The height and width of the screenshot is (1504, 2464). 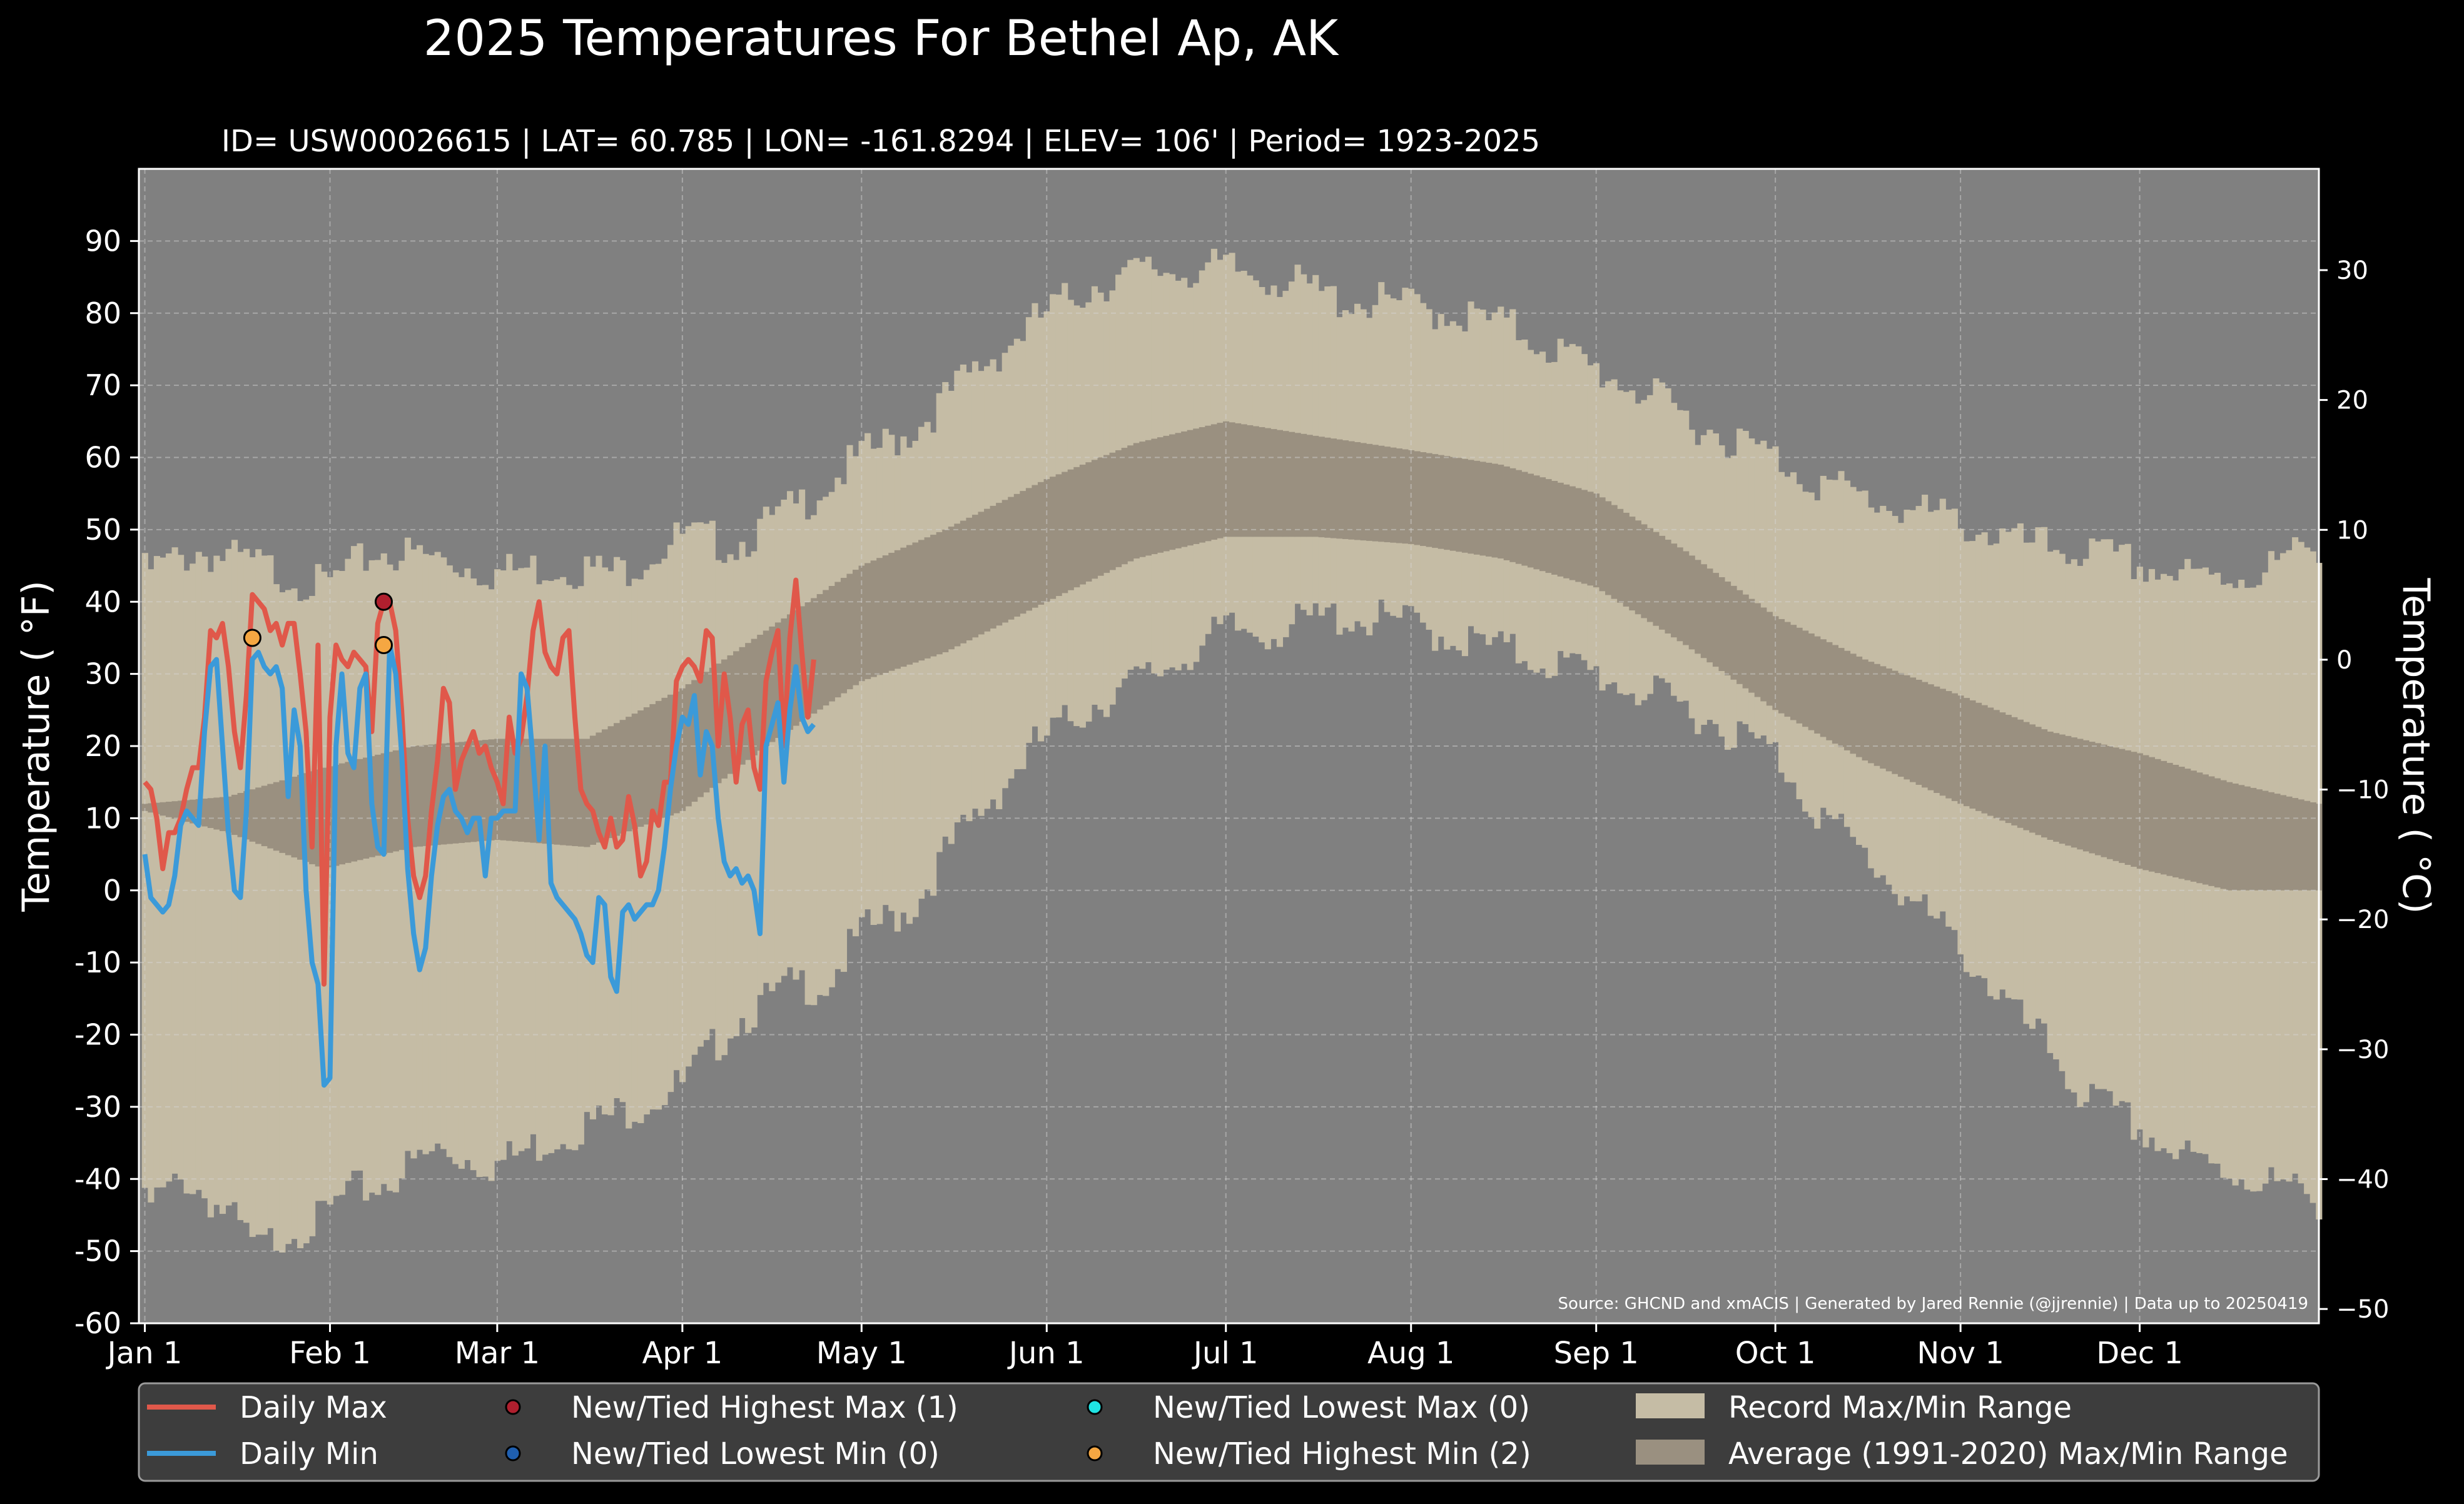 I want to click on y-tick-label-left: -10, so click(x=98, y=962).